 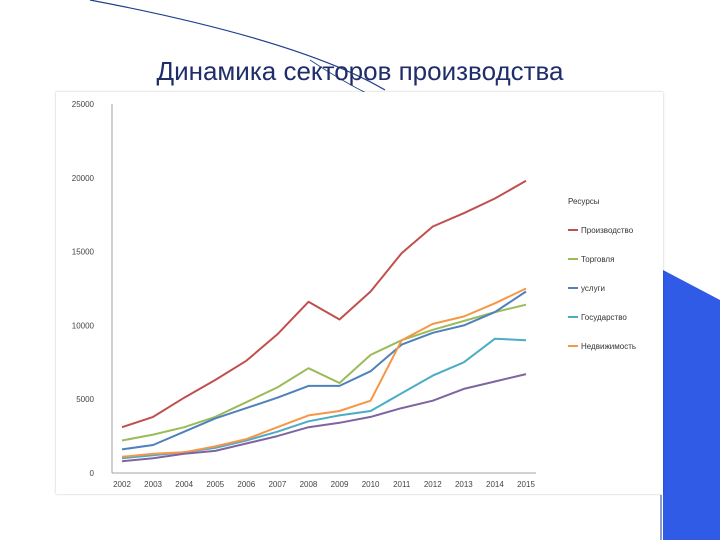 What do you see at coordinates (691, 405) in the screenshot?
I see `accent-shape` at bounding box center [691, 405].